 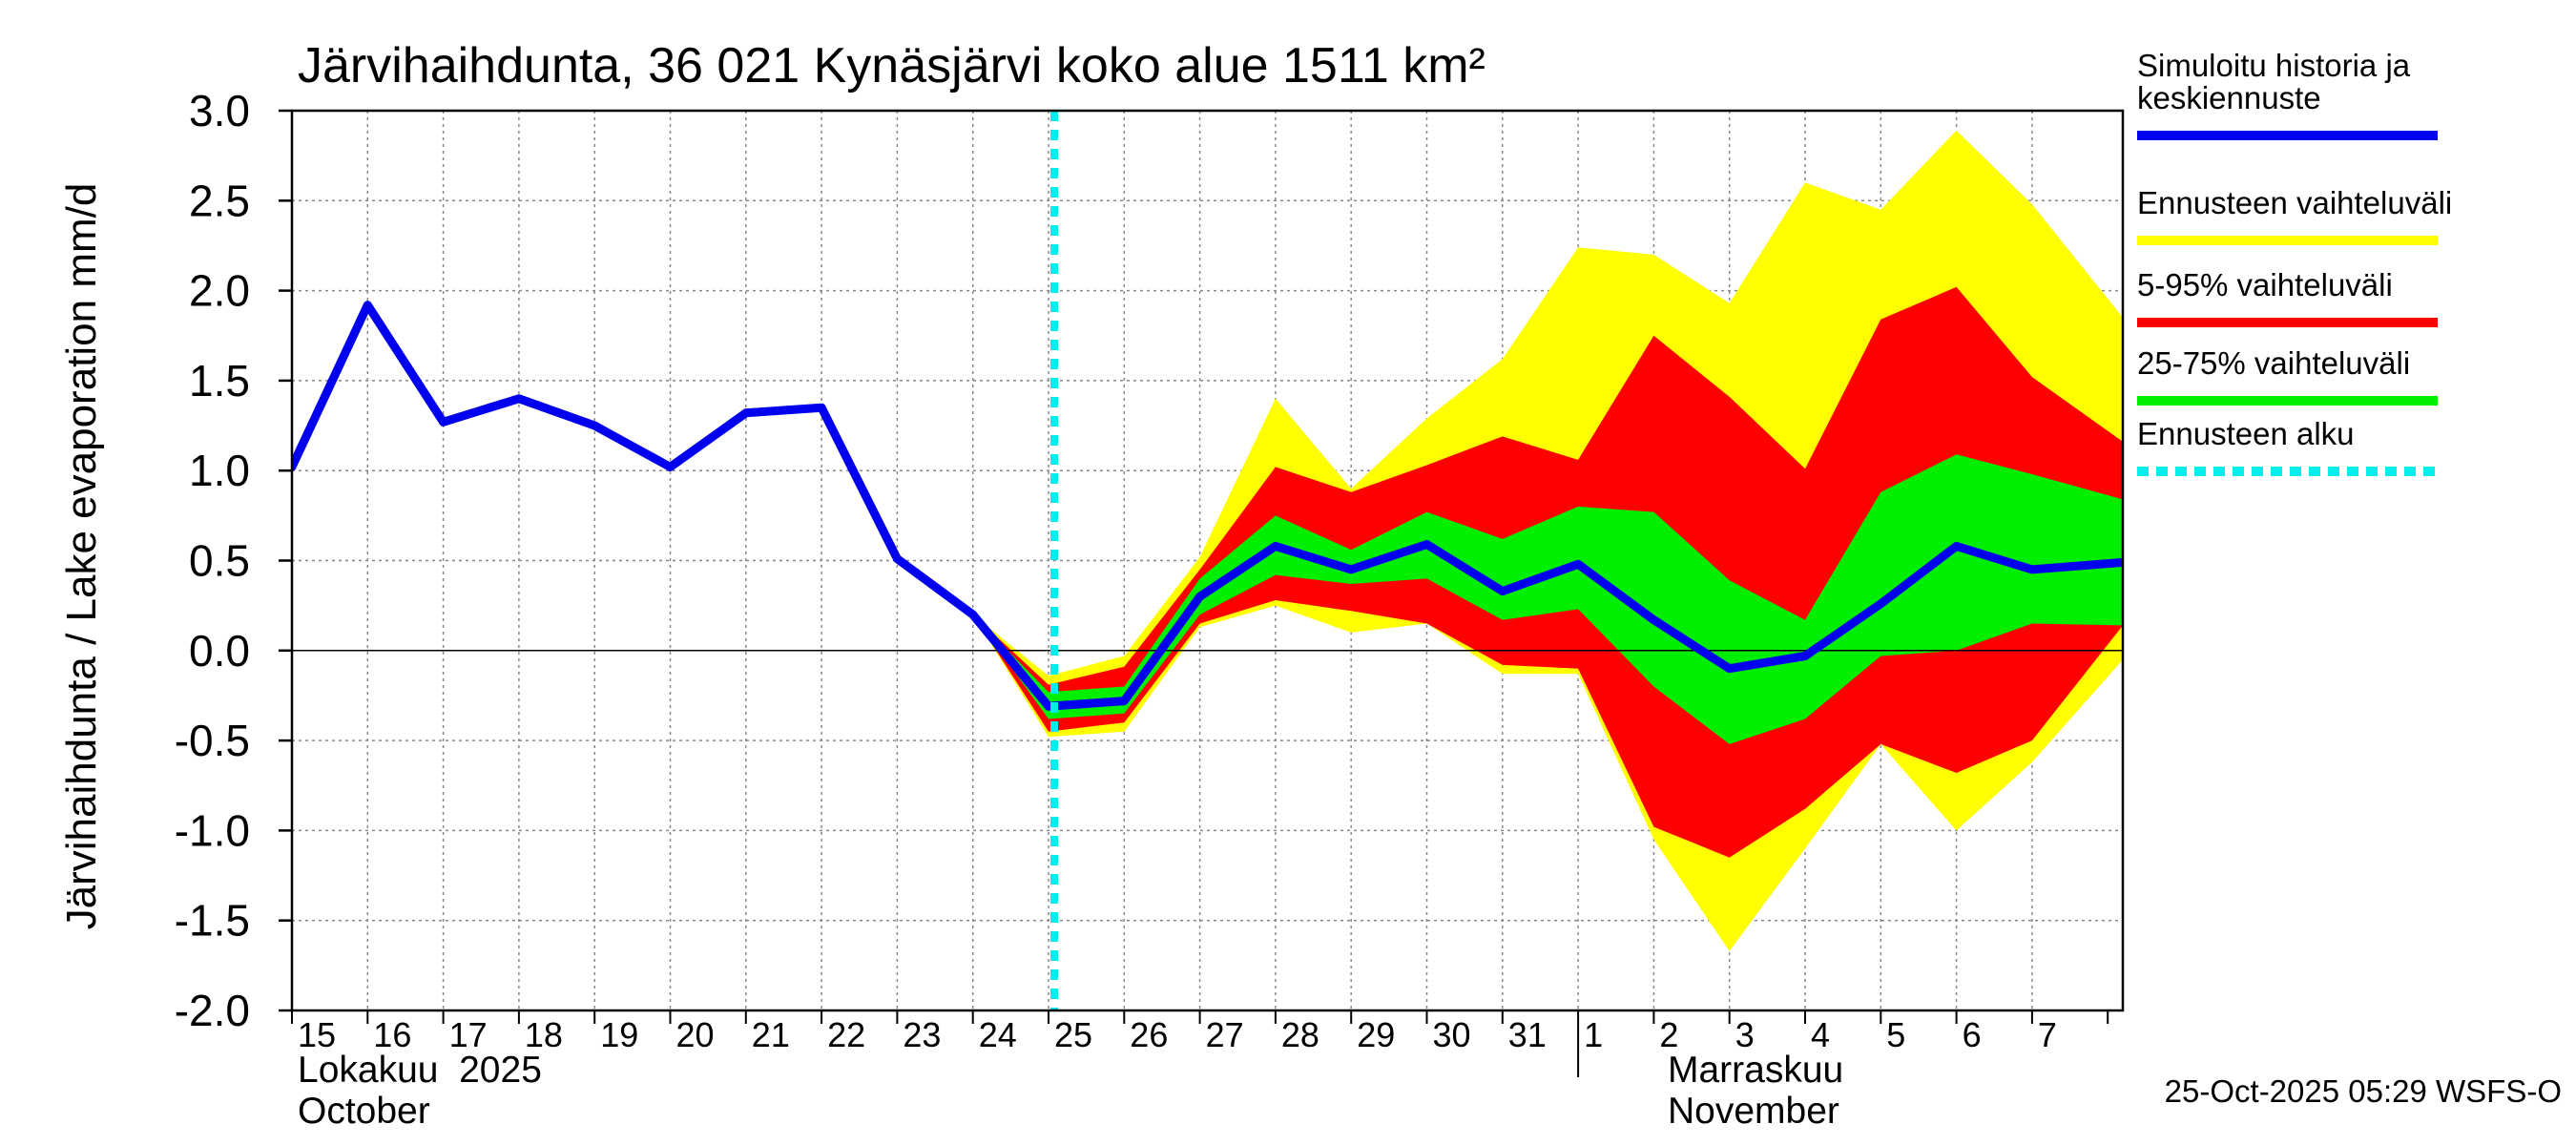 What do you see at coordinates (317, 1034) in the screenshot?
I see `x-tick-label-15: 15` at bounding box center [317, 1034].